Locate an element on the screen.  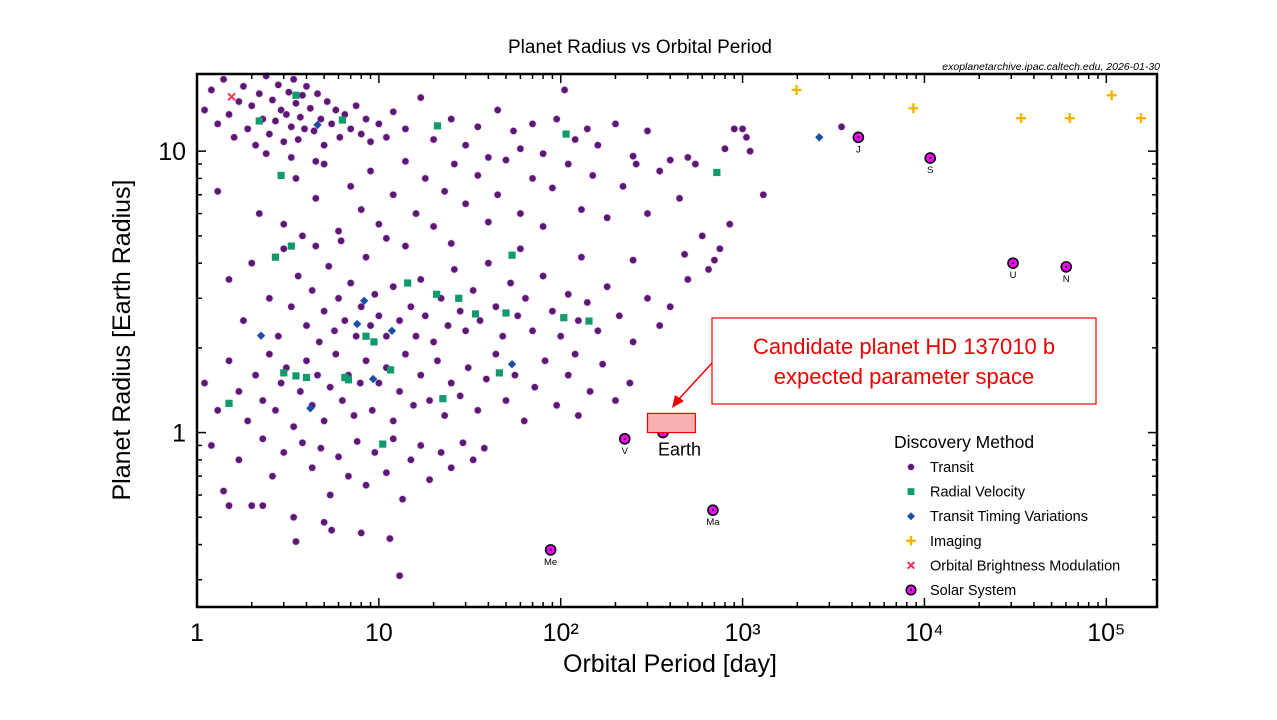
x-tick-label: 10 is located at coordinates (379, 633).